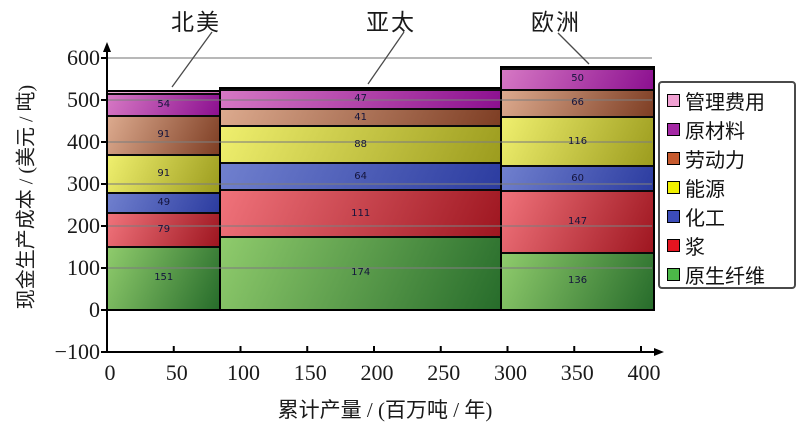 This screenshot has width=800, height=432. Describe the element at coordinates (577, 103) in the screenshot. I see `bar-segment-劳动力-欧洲` at that location.